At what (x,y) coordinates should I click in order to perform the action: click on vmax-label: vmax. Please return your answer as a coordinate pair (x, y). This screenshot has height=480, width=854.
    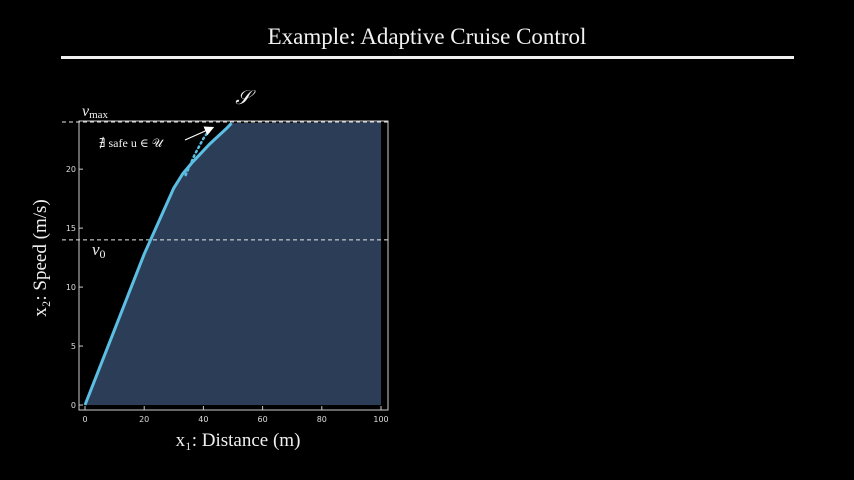
    Looking at the image, I should click on (95, 112).